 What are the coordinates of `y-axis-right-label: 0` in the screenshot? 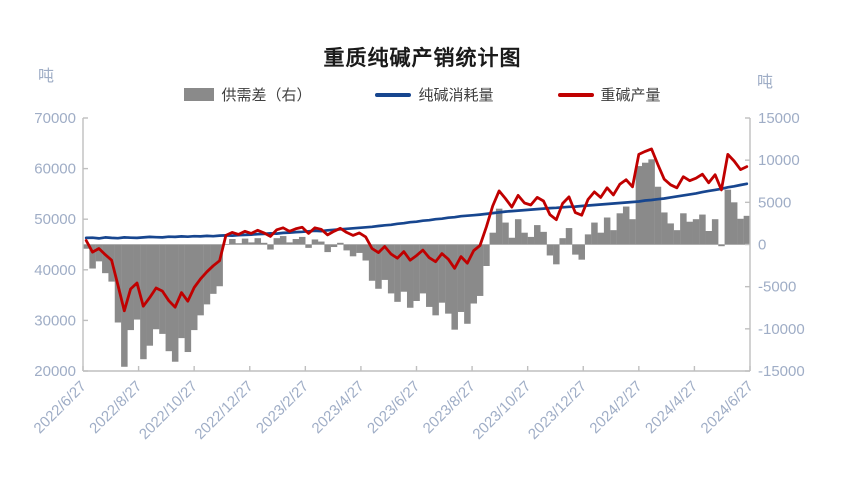 It's located at (762, 245).